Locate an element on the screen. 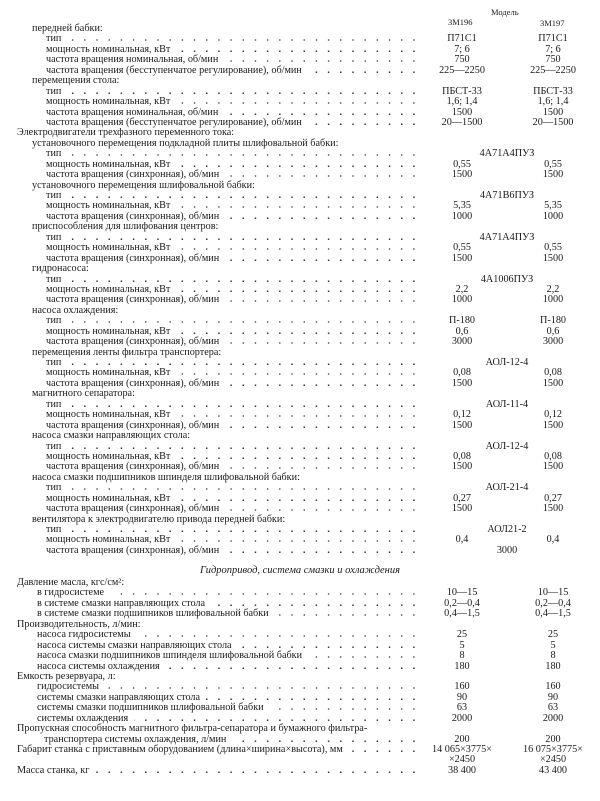  value-3m196: 225—2250 is located at coordinates (462, 70).